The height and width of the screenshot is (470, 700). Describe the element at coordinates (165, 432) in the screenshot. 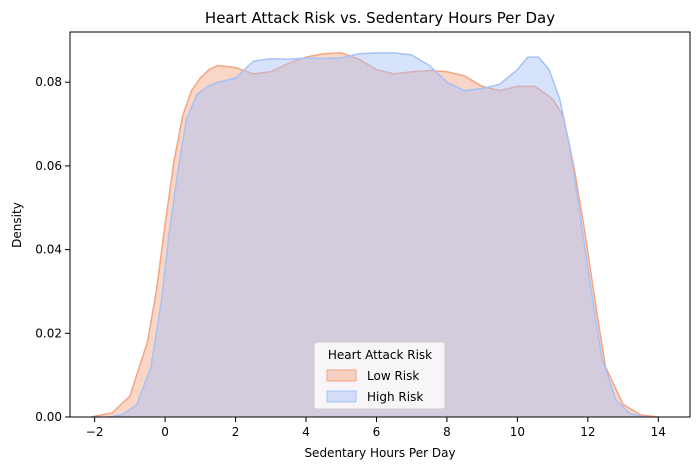

I see `x-tick-label: 0` at that location.